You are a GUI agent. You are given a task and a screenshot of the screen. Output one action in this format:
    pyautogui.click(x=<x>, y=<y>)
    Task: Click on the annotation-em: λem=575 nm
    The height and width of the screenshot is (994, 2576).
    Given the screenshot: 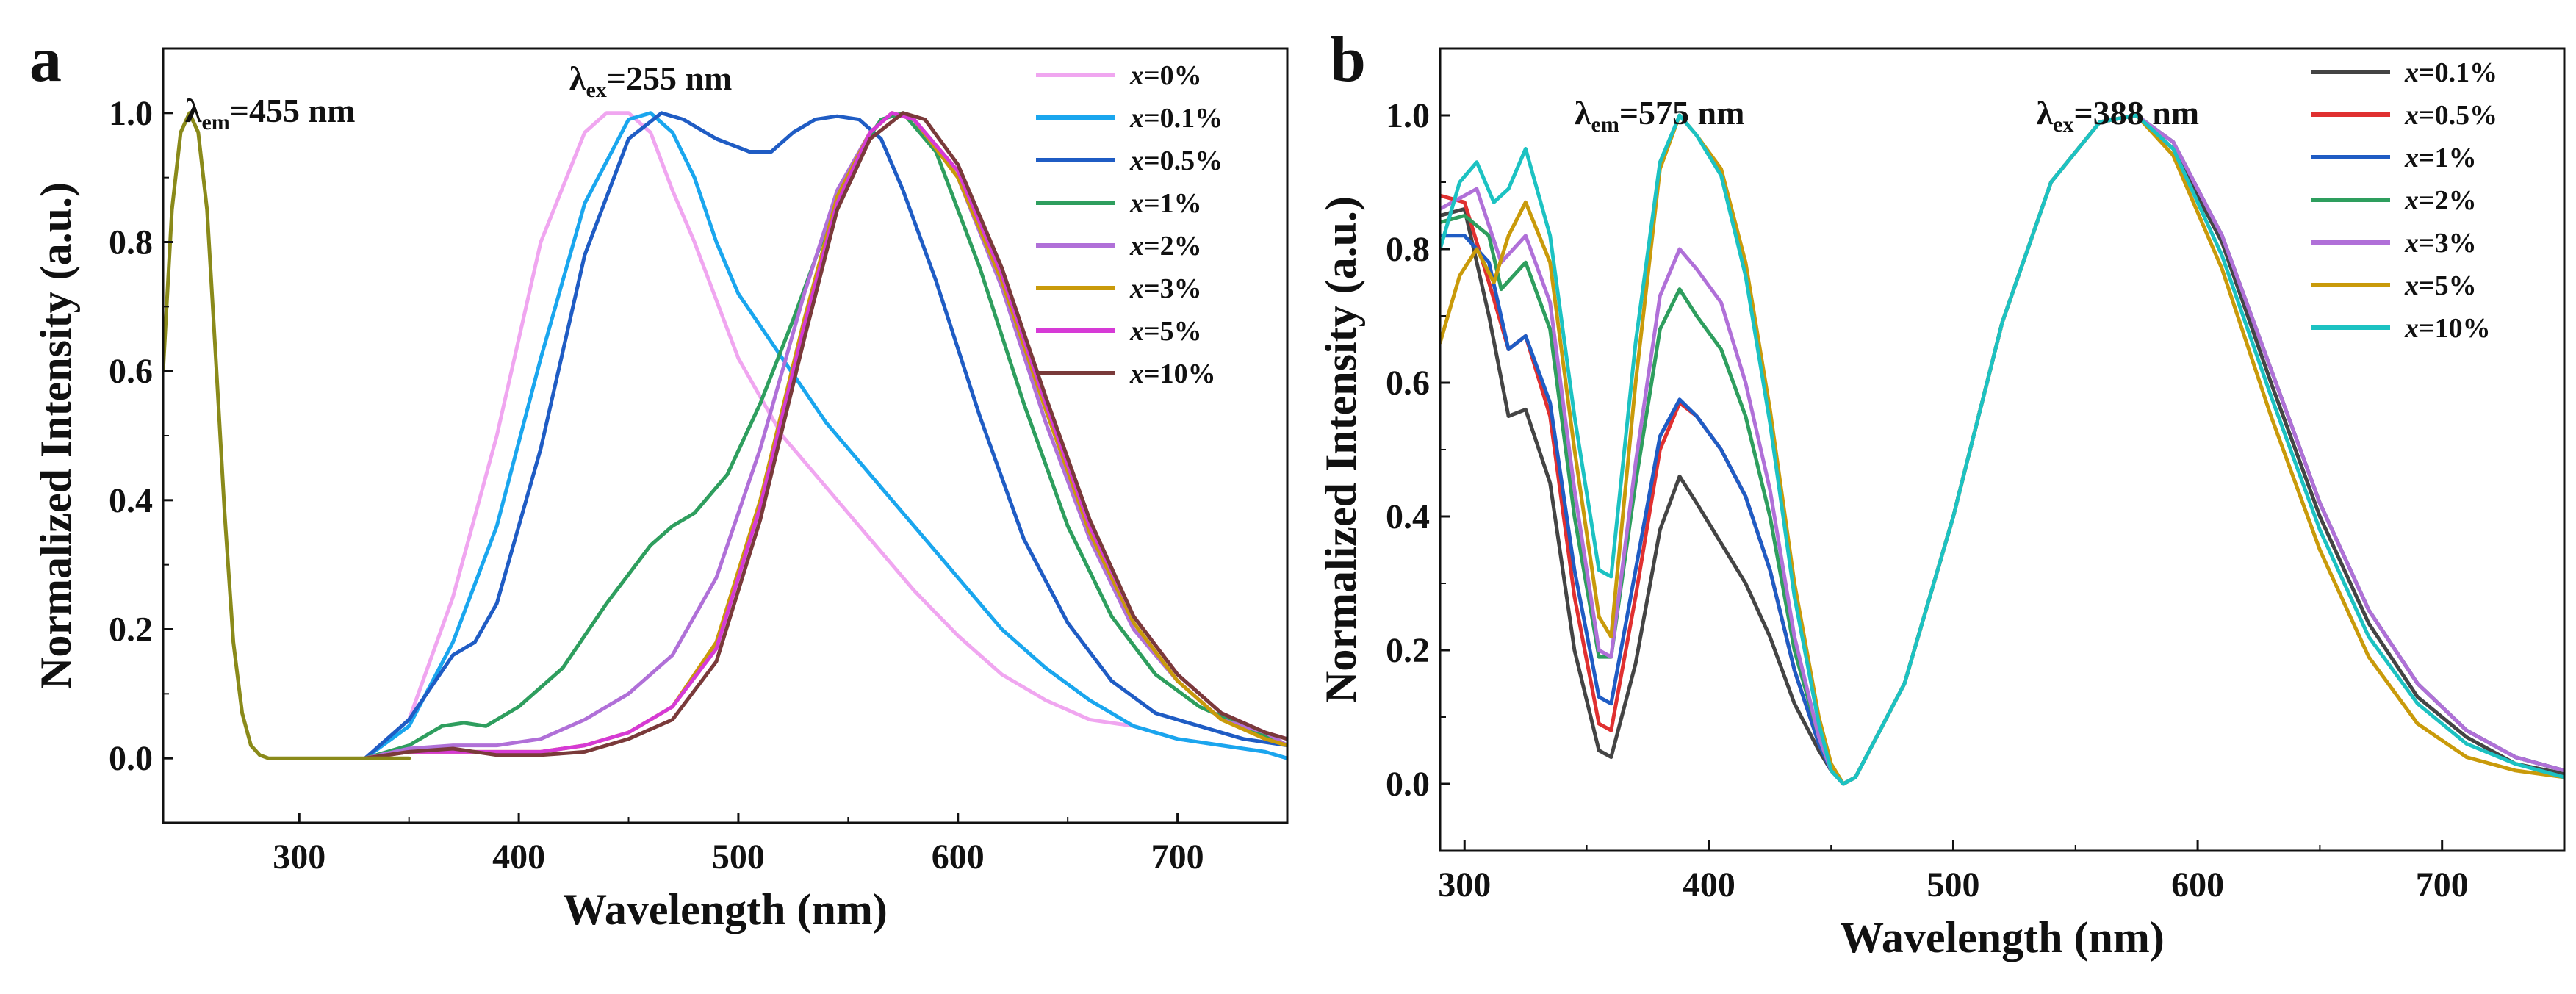 What is the action you would take?
    pyautogui.click(x=1660, y=115)
    